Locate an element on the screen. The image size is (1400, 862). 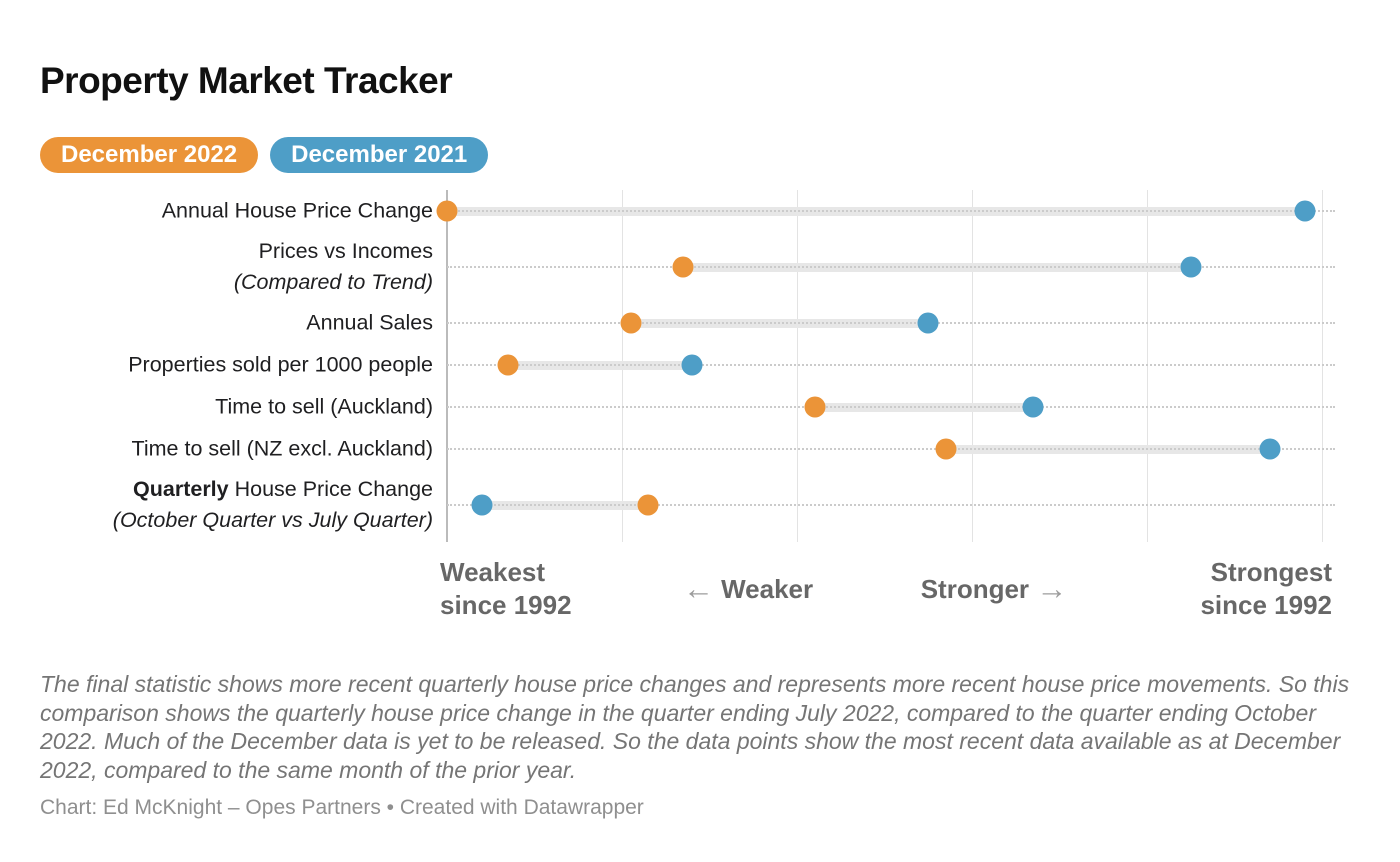
axis-label-stronger: Stronger → is located at coordinates (994, 589).